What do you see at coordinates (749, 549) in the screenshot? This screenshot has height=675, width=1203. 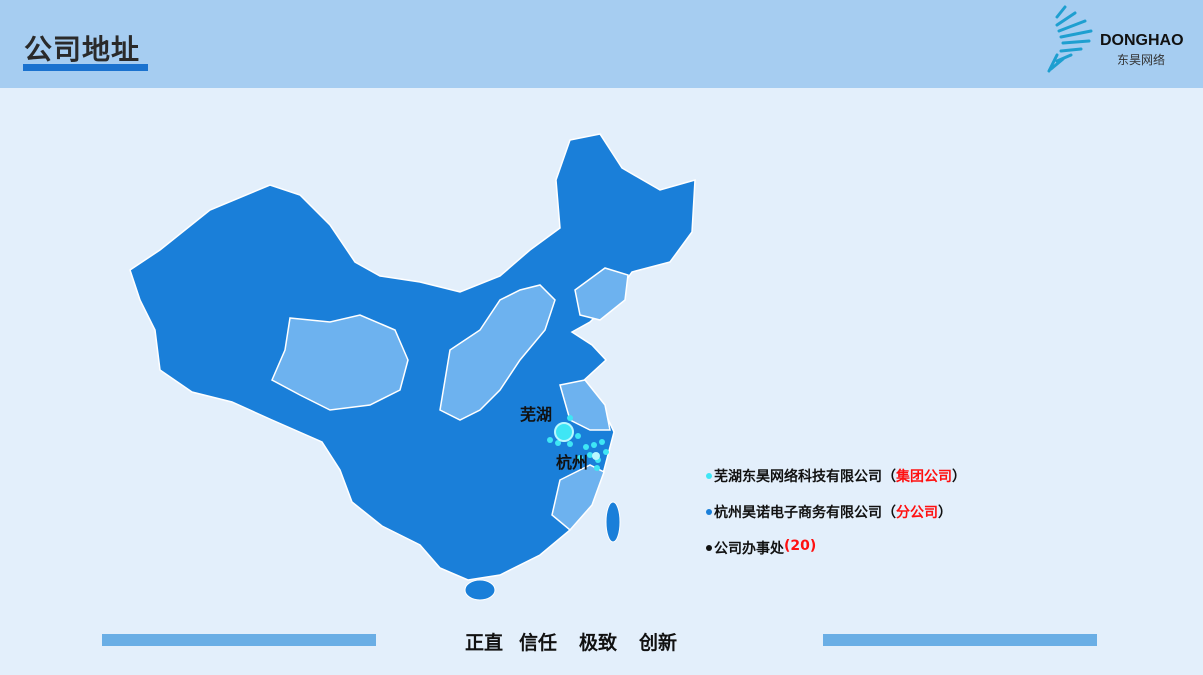 I see `legend-text: 公司办事处` at bounding box center [749, 549].